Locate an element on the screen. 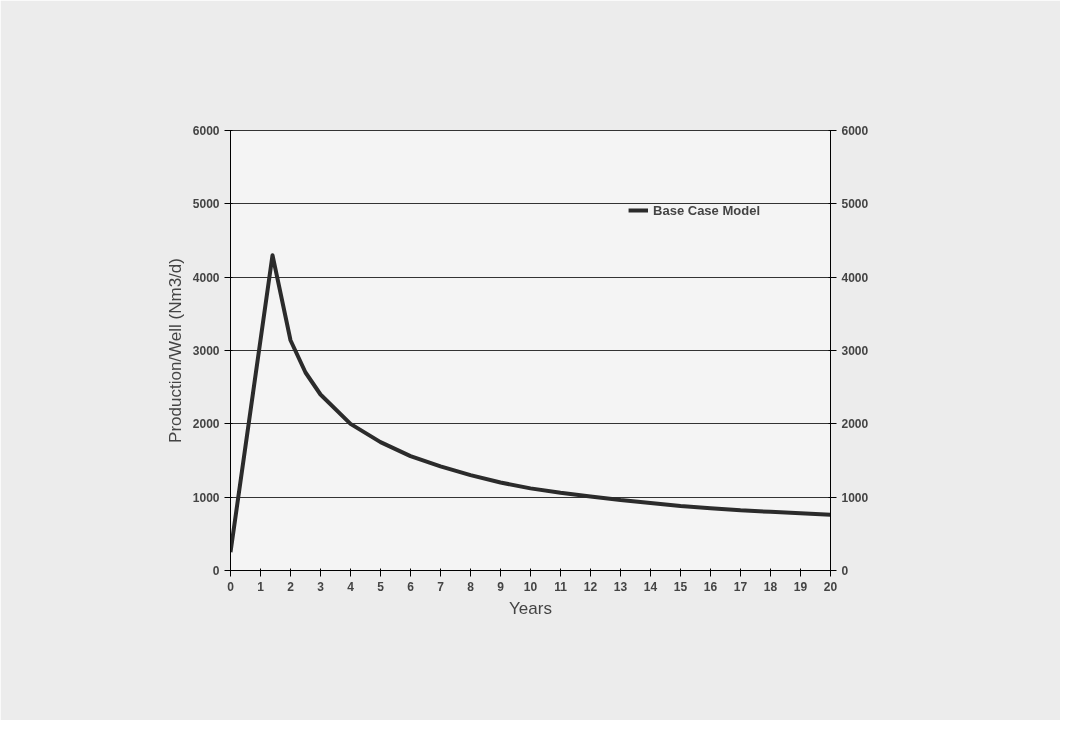 This screenshot has height=747, width=1092. x-tick-label: 18 is located at coordinates (770, 586).